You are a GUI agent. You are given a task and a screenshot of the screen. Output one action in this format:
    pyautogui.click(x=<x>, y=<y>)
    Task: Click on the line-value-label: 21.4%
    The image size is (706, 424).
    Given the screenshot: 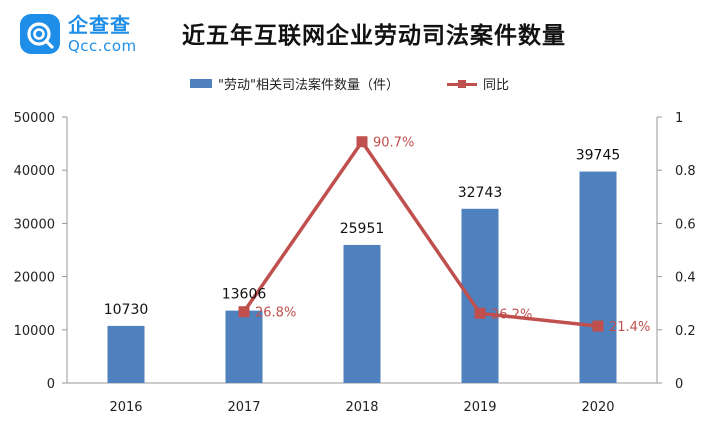 What is the action you would take?
    pyautogui.click(x=629, y=327)
    